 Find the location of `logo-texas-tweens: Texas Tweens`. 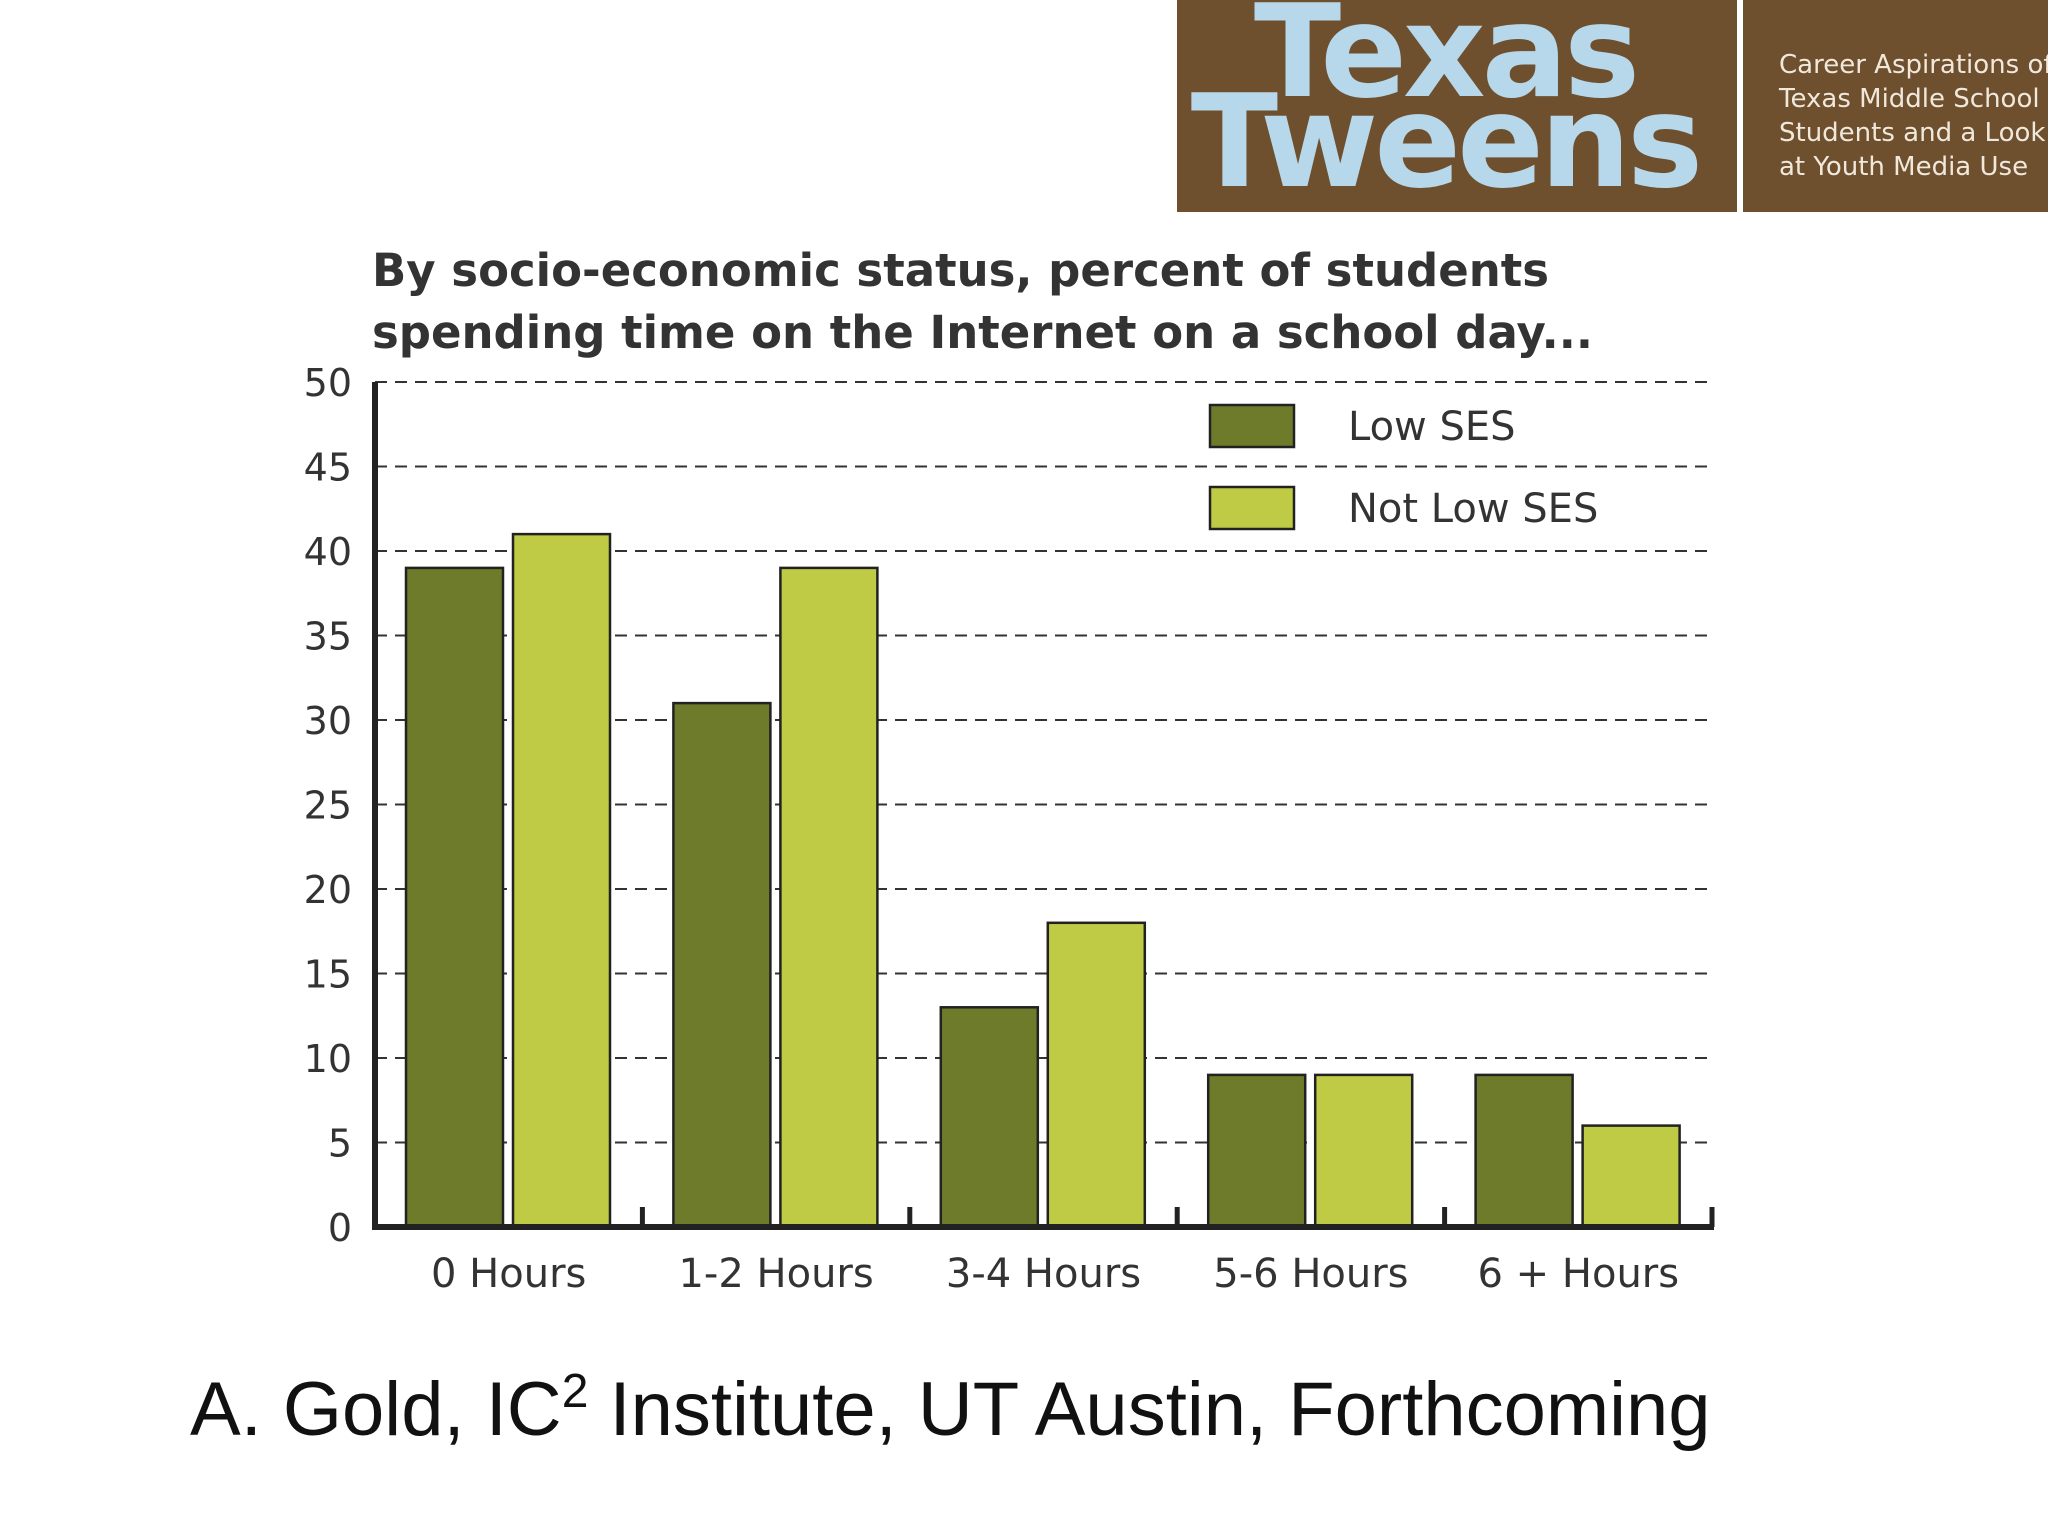

logo-texas-tweens: Texas Tweens is located at coordinates (1457, 106).